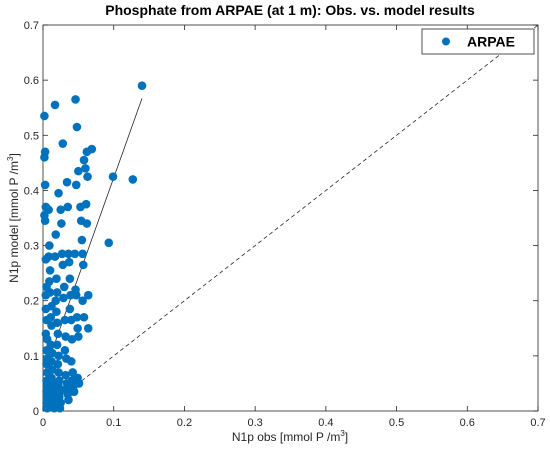 Image resolution: width=550 pixels, height=455 pixels. I want to click on legend-marker, so click(446, 41).